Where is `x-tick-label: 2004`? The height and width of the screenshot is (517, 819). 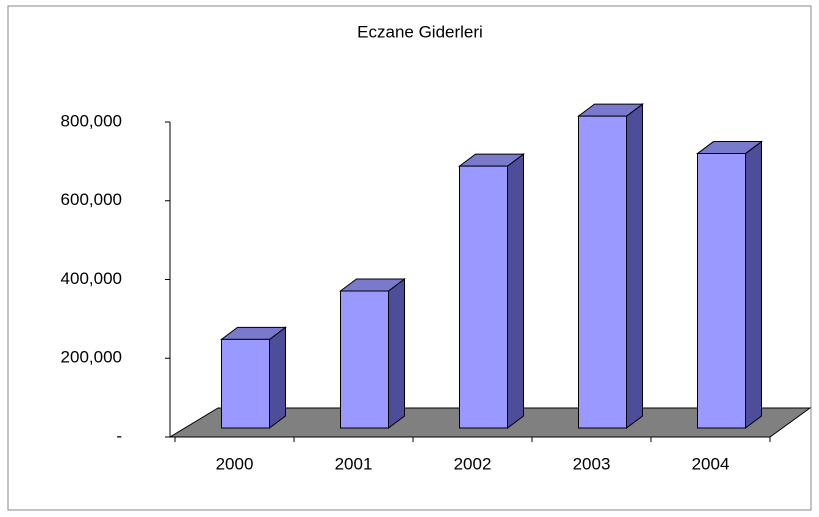
x-tick-label: 2004 is located at coordinates (711, 463).